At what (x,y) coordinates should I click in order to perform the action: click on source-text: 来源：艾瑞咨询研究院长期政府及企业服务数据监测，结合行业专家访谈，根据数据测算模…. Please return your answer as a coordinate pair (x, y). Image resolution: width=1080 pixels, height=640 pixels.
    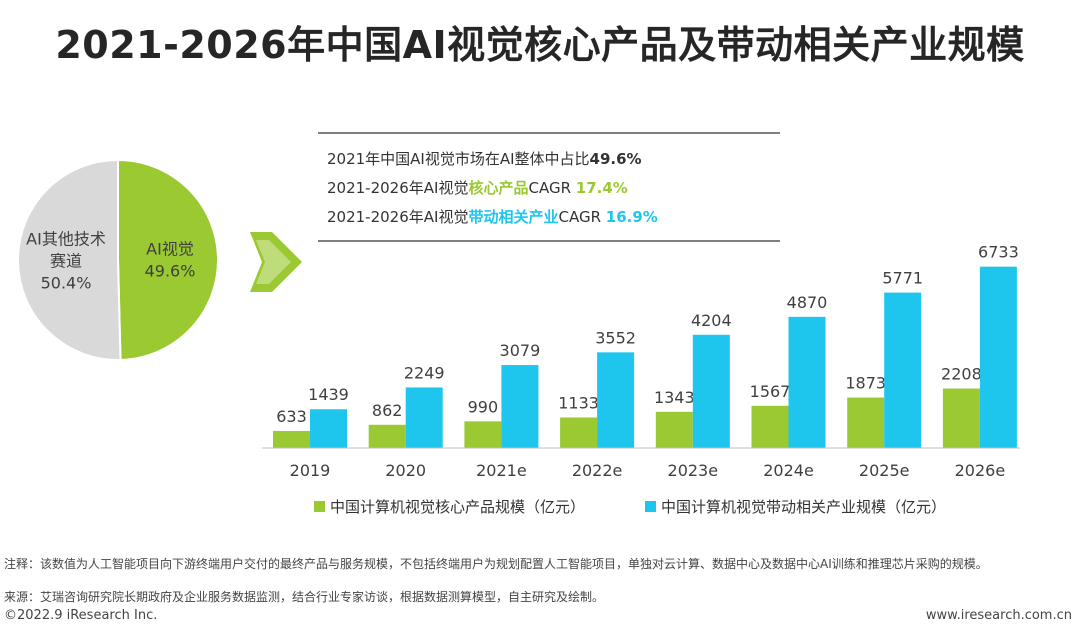
    Looking at the image, I should click on (304, 597).